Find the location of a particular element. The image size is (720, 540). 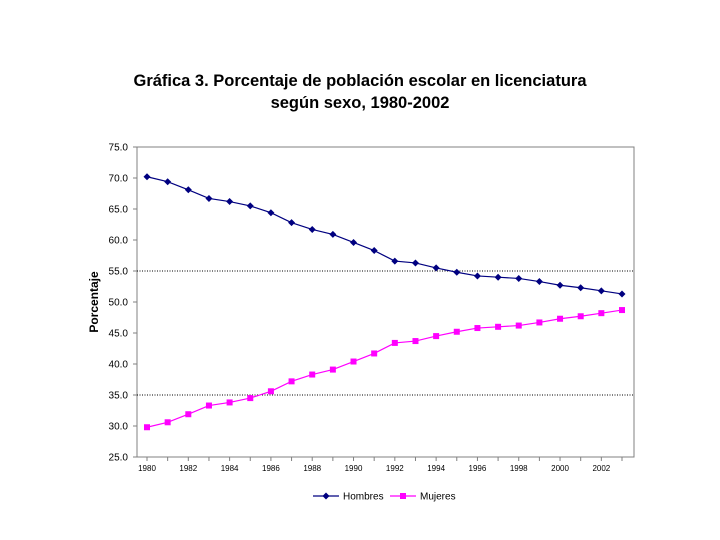

x-tick-label: 2002 is located at coordinates (601, 468).